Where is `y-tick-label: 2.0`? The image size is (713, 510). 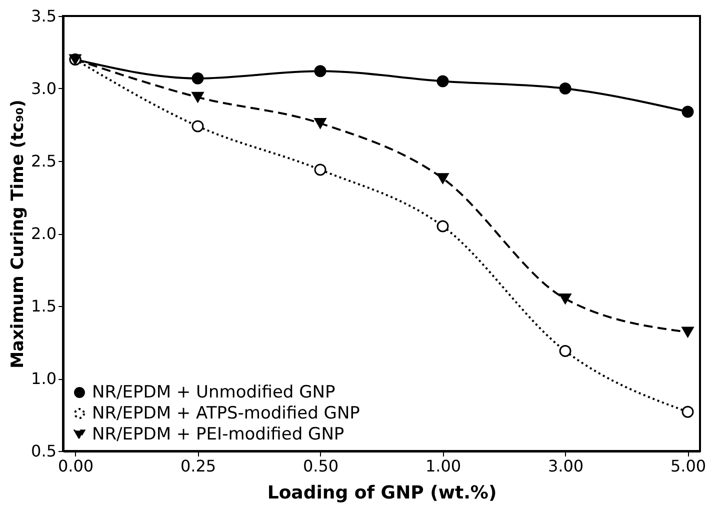
y-tick-label: 2.0 is located at coordinates (43, 233).